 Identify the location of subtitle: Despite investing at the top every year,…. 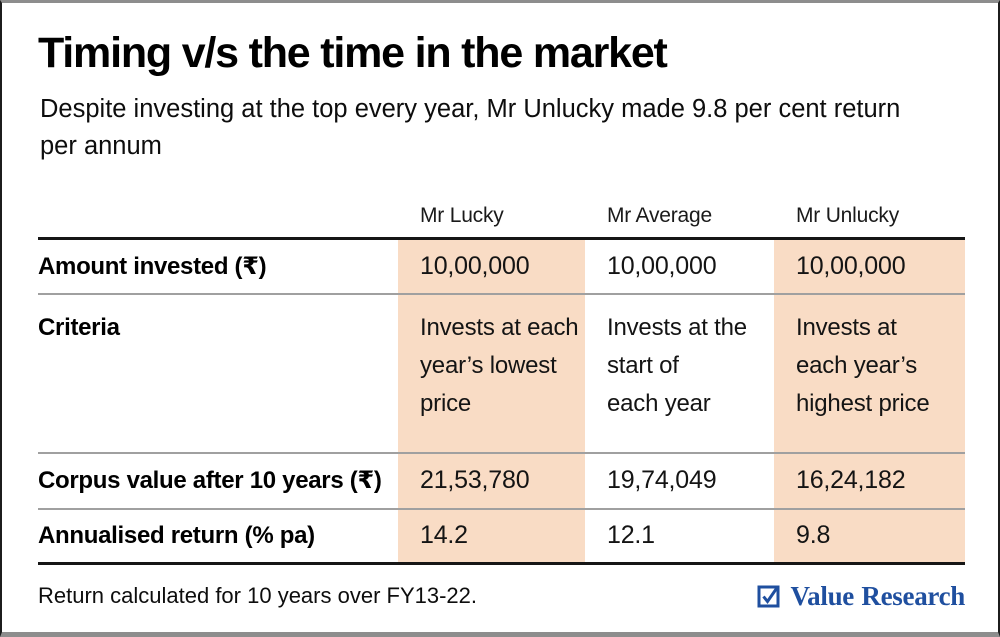
(470, 127).